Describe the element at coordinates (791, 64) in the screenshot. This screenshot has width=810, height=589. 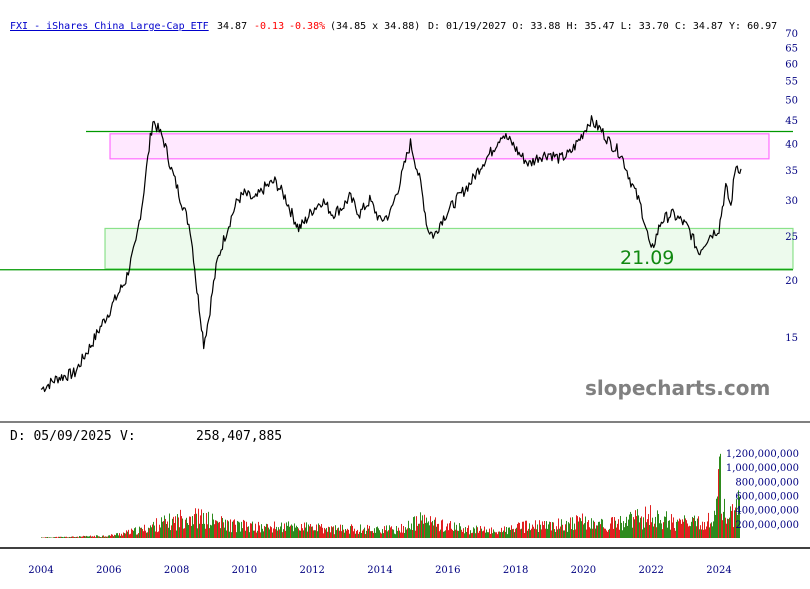
I see `price-tick-label: 60` at that location.